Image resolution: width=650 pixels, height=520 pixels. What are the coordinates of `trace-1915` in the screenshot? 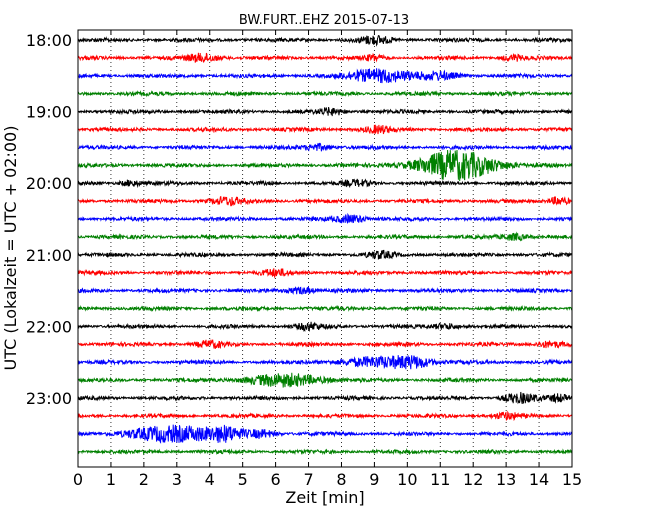 It's located at (325, 129).